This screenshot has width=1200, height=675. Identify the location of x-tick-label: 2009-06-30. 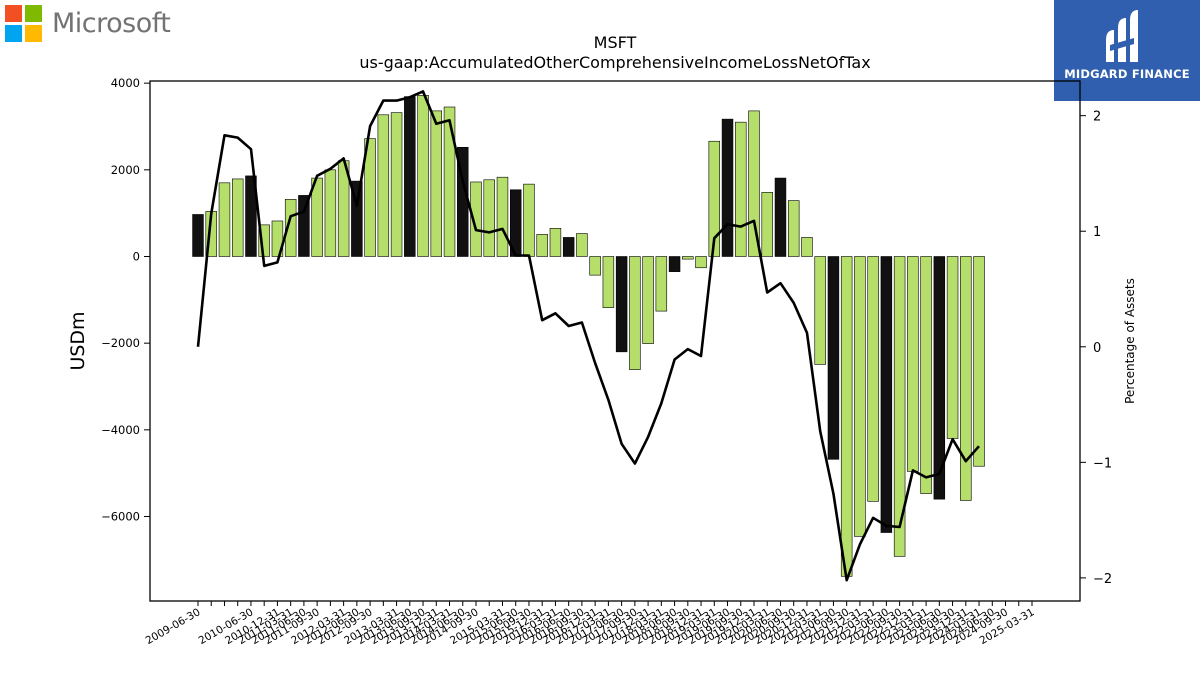
(173, 626).